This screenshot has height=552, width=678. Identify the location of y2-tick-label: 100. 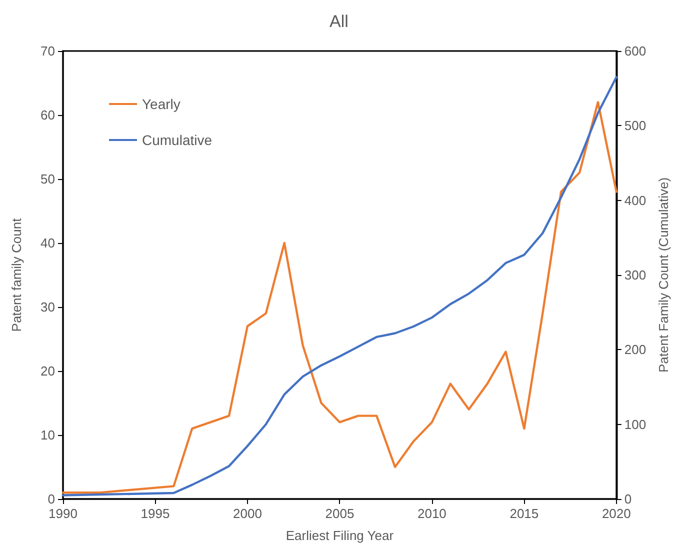
(635, 424).